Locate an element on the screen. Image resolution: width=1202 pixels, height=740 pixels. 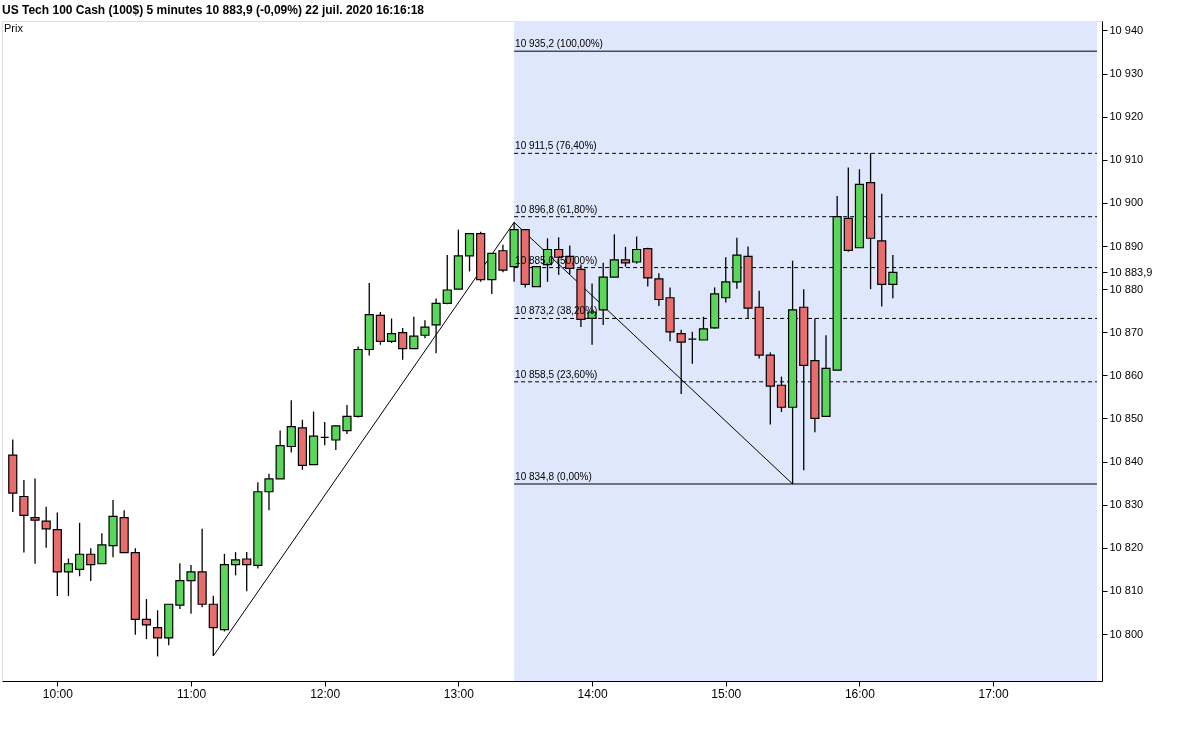
y-tick-label: 10 840 is located at coordinates (1126, 461).